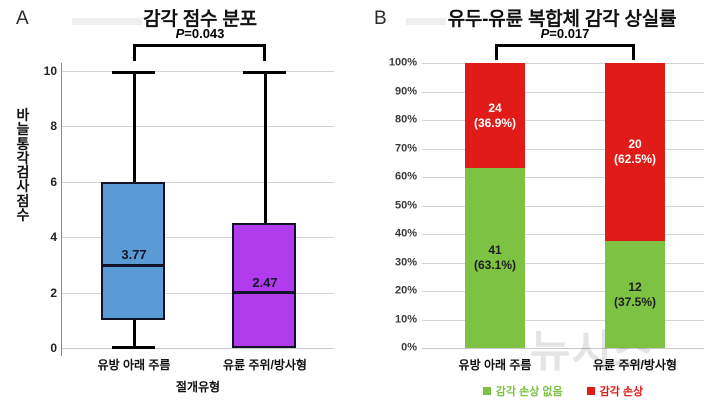 This screenshot has width=720, height=406. I want to click on ytick-b-20: 20%, so click(405, 290).